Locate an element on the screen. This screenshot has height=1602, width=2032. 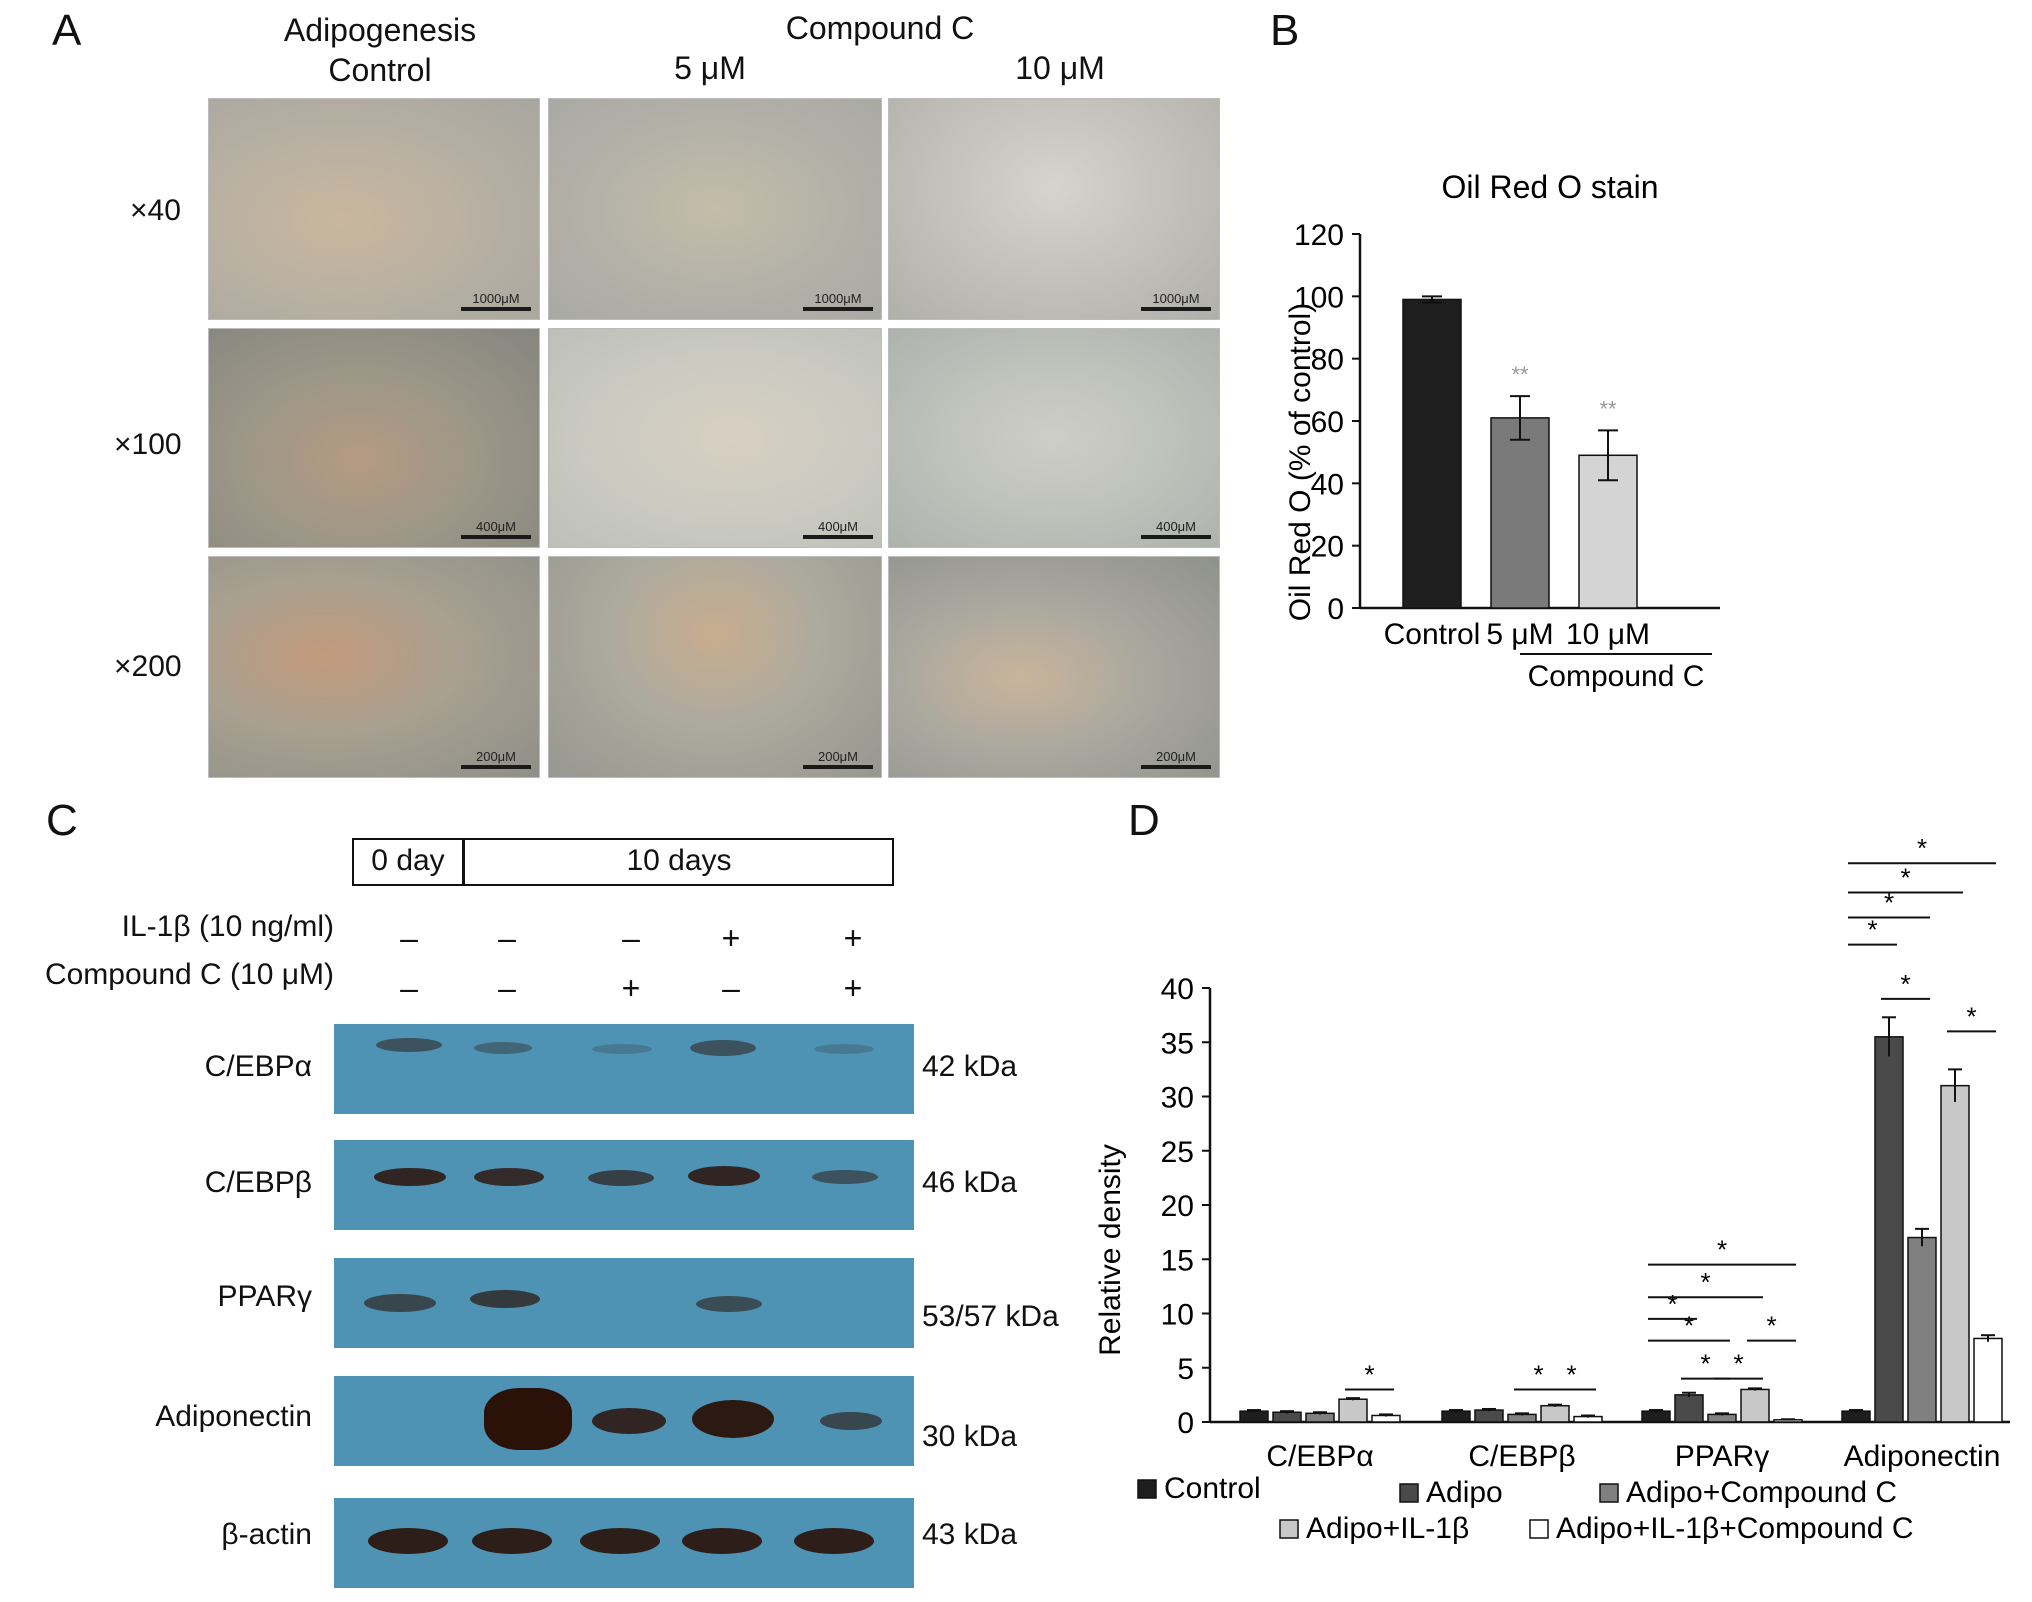
sign-compc-lane2: – is located at coordinates (507, 988).